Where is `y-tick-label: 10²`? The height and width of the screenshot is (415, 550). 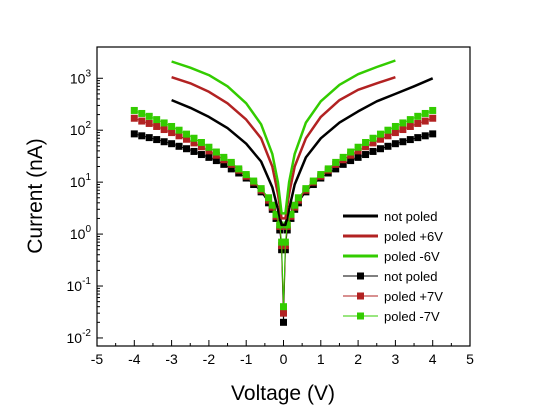 y-tick-label: 10² is located at coordinates (81, 129).